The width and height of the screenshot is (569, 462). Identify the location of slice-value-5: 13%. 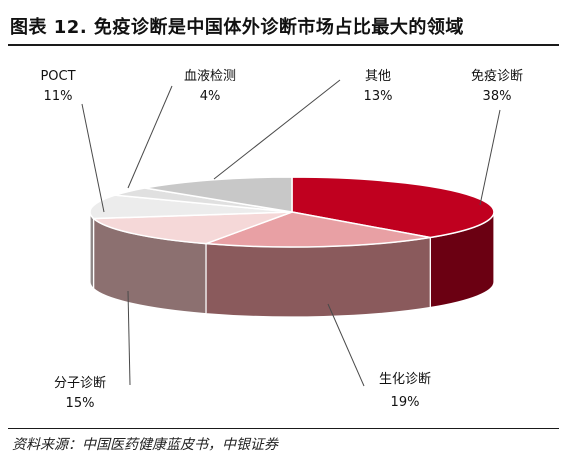
(378, 96).